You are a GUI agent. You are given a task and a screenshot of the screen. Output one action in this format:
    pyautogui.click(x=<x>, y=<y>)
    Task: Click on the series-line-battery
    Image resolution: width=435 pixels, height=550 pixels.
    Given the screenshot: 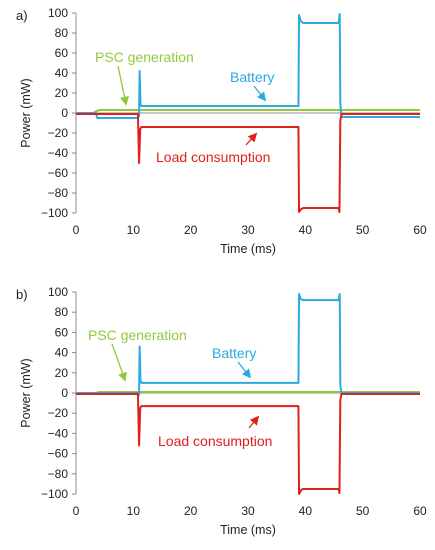 What is the action you would take?
    pyautogui.click(x=248, y=345)
    